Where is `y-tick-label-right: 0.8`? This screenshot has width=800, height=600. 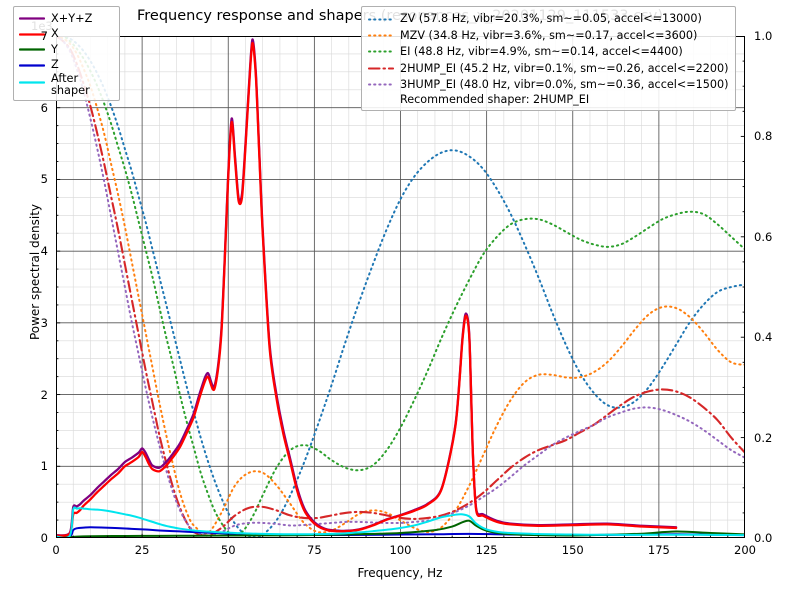
y-tick-label-right: 0.8 is located at coordinates (763, 136).